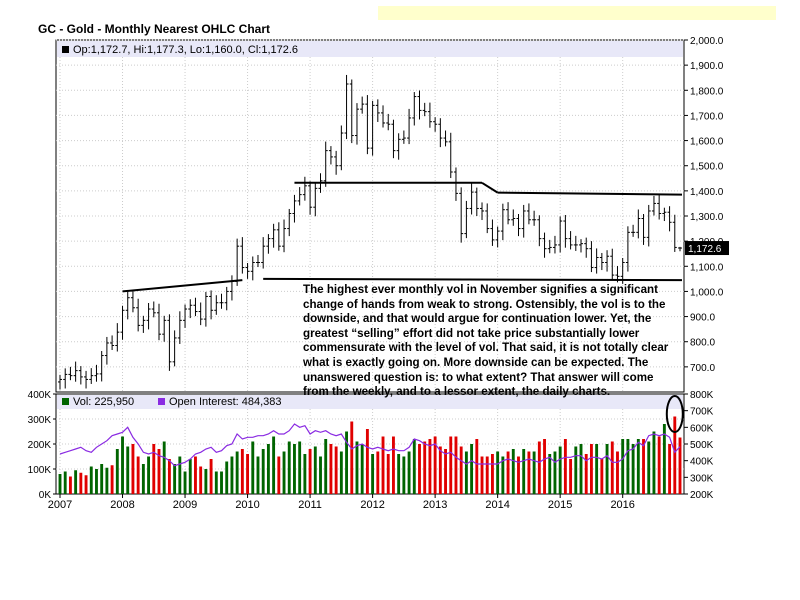 Image resolution: width=800 pixels, height=600 pixels. What do you see at coordinates (370, 445) in the screenshot?
I see `open-interest-line` at bounding box center [370, 445].